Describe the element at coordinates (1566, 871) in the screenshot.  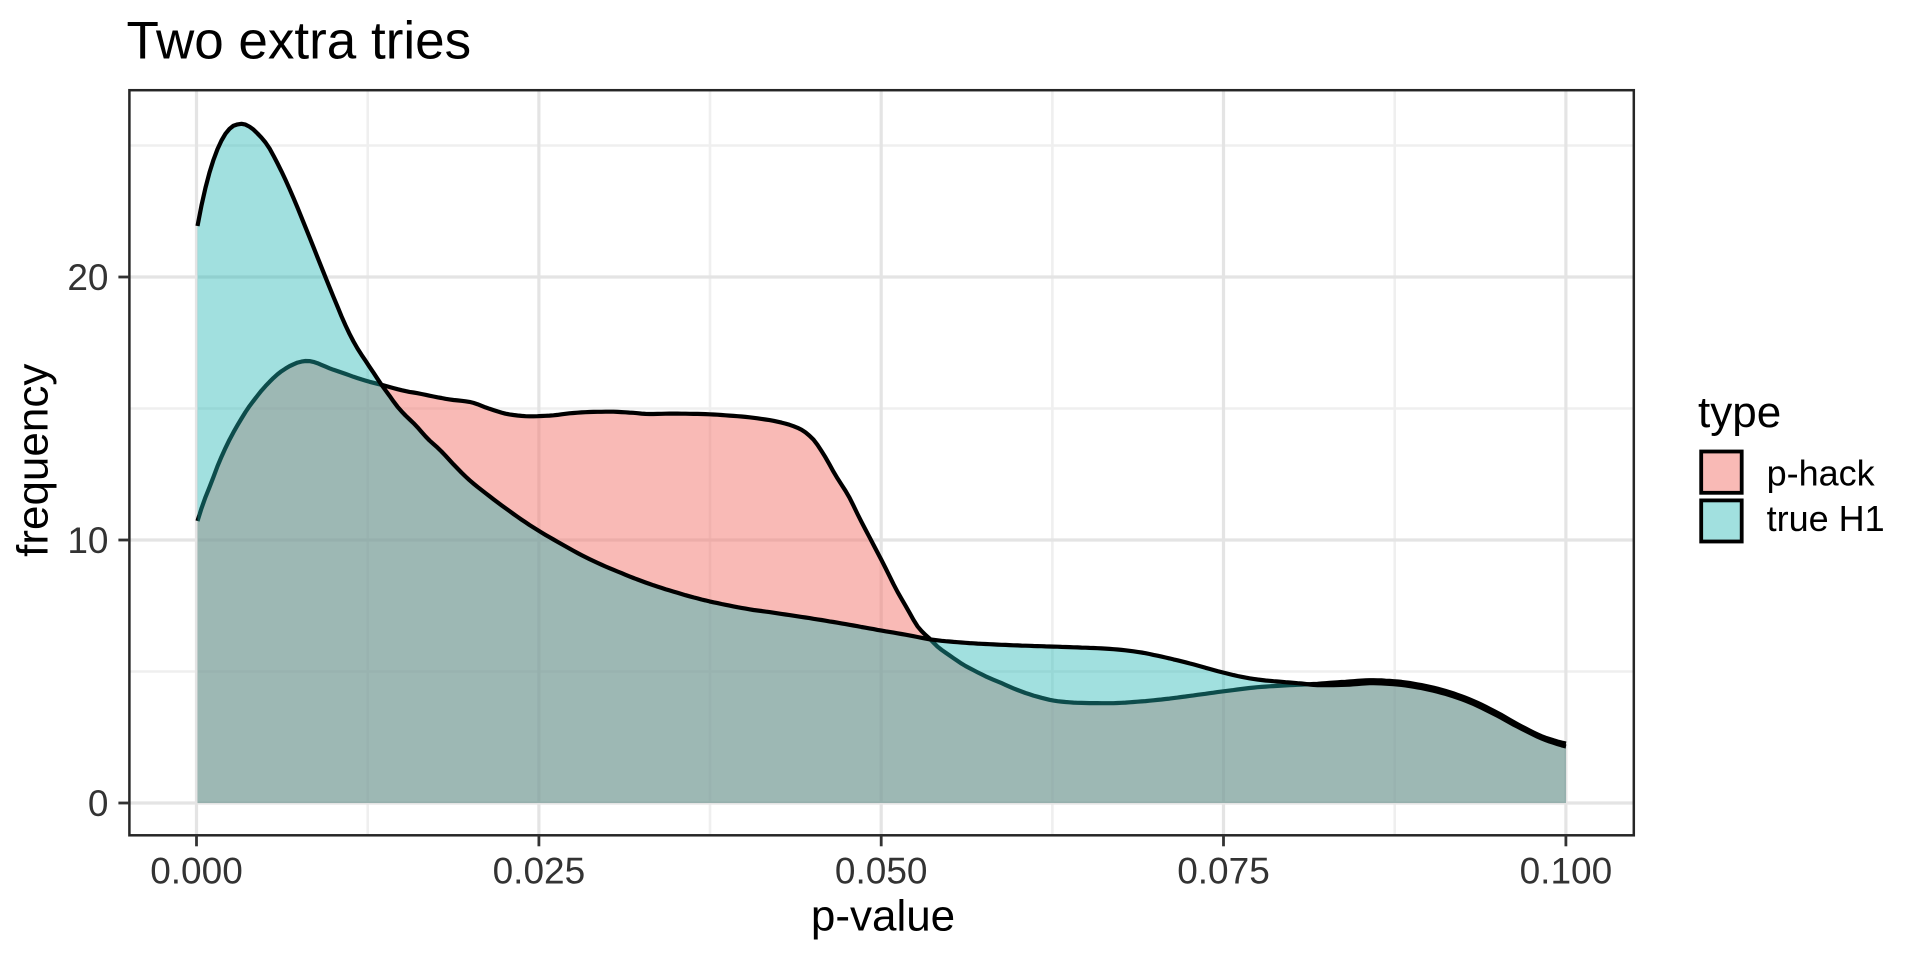
I see `svg-text: 0.100` at that location.